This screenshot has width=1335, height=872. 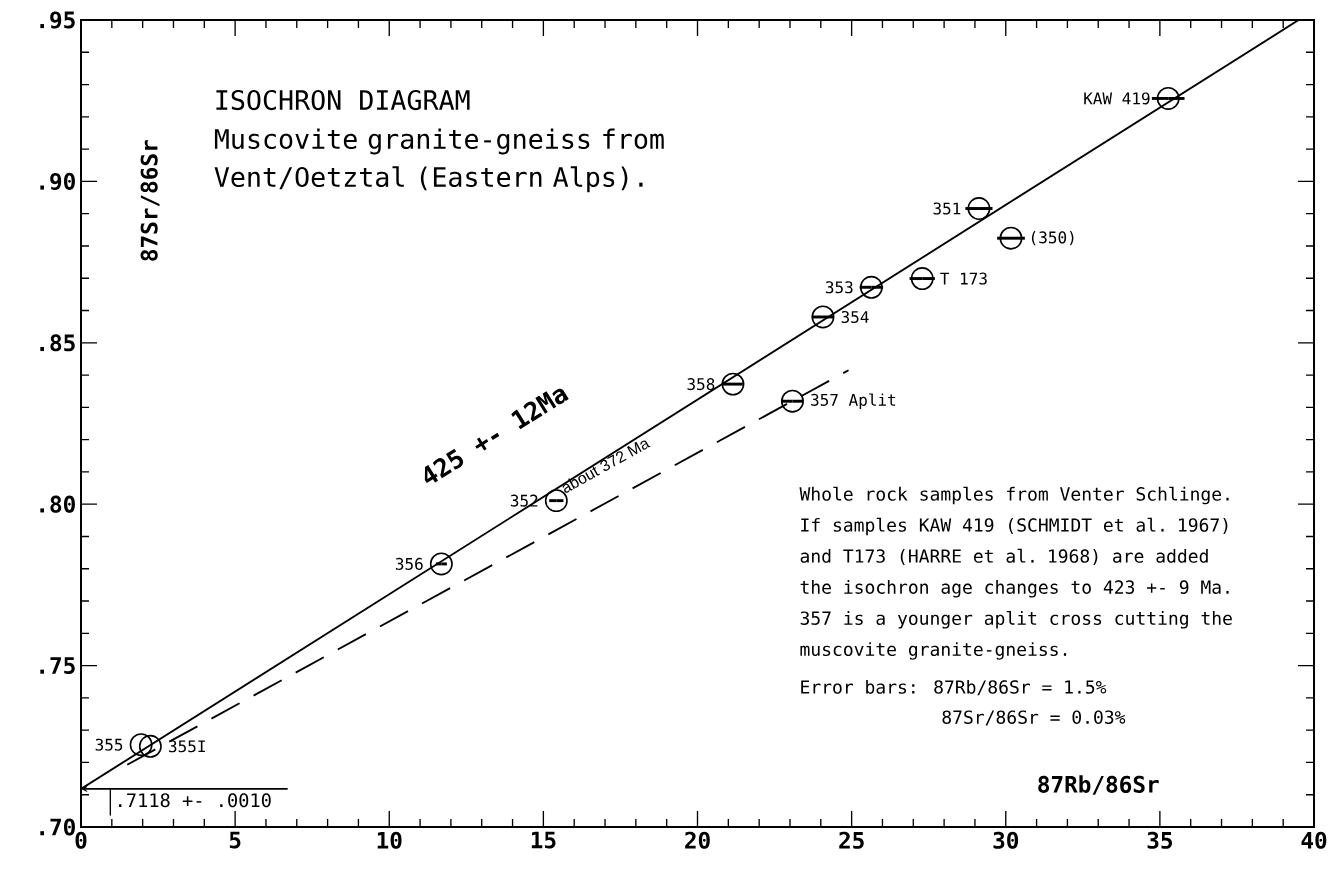 I want to click on annotation: 357 Aplit, so click(x=853, y=401).